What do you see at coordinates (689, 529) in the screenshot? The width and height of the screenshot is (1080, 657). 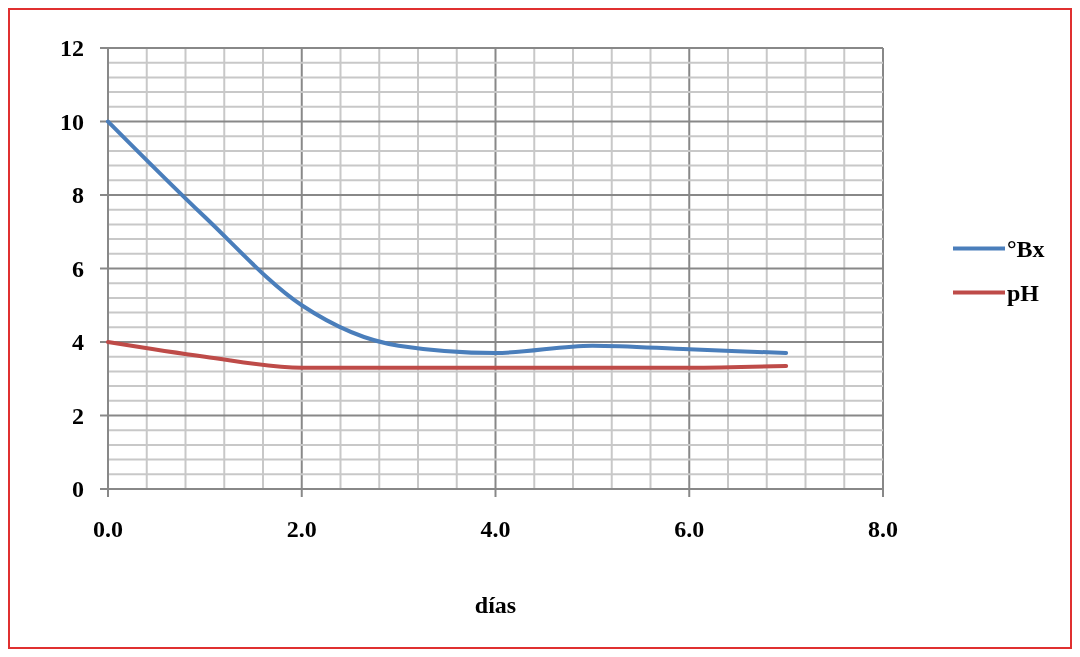 I see `x-tick-label: 6.0` at bounding box center [689, 529].